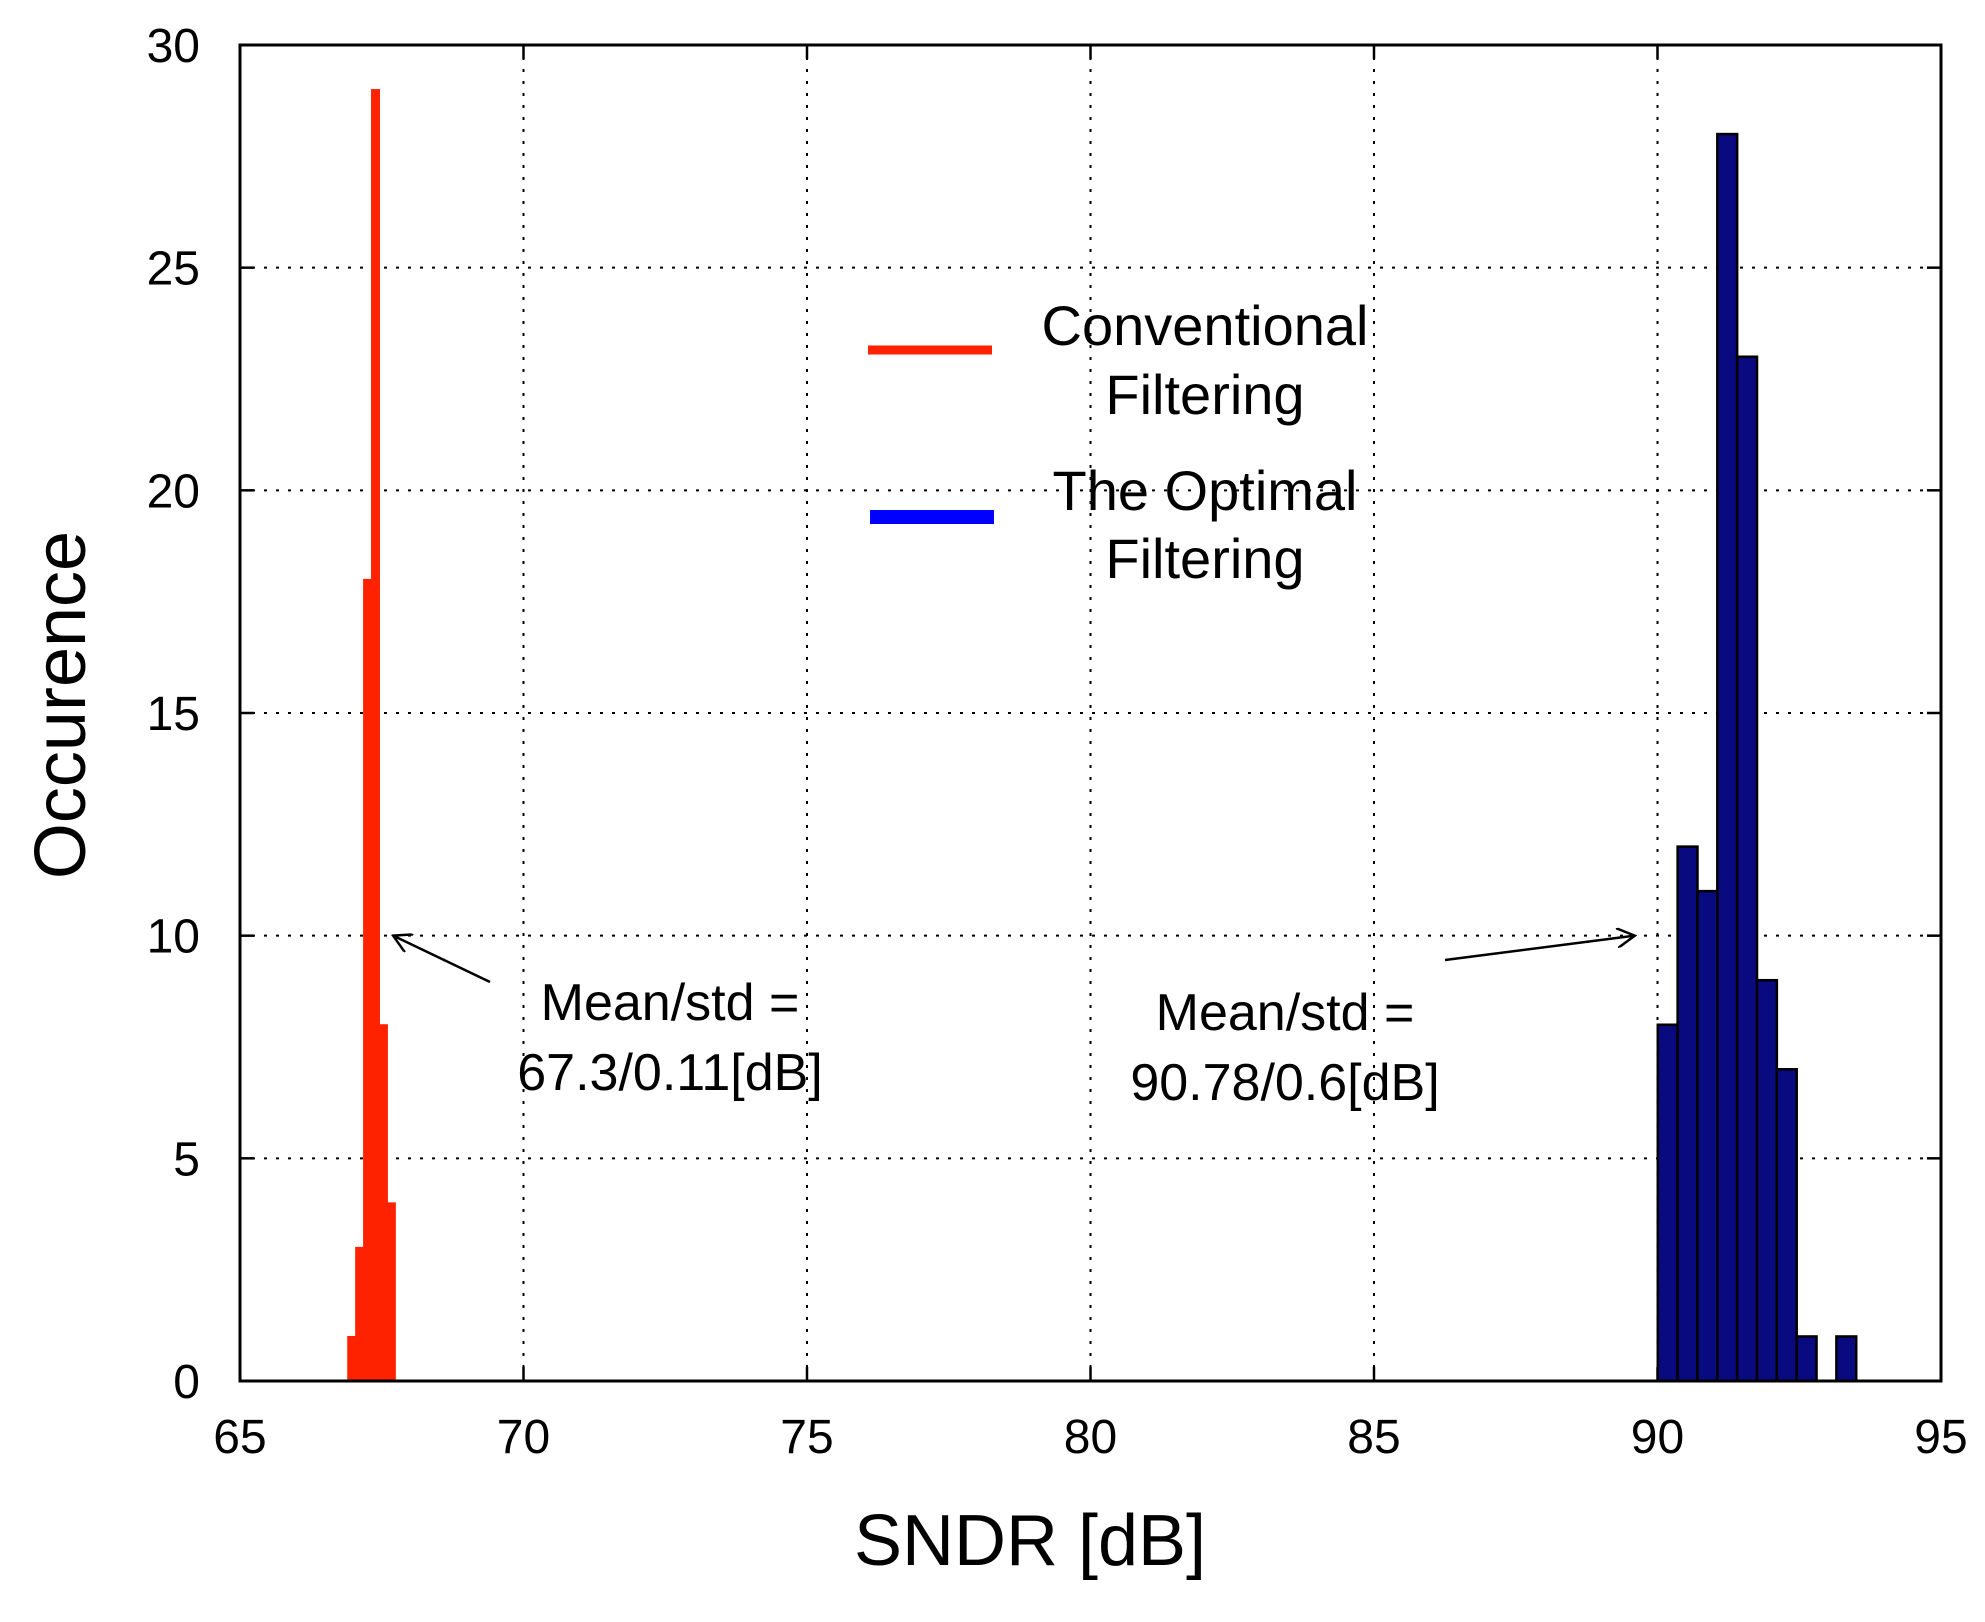  I want to click on legend-label-conventional-line2: Filtering, so click(1204, 394).